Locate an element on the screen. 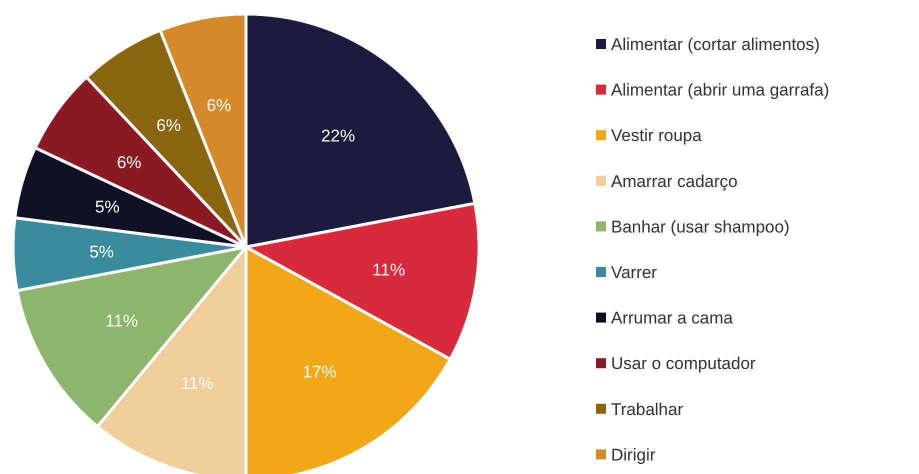 This screenshot has height=474, width=919. legend-label: Dirigir is located at coordinates (633, 454).